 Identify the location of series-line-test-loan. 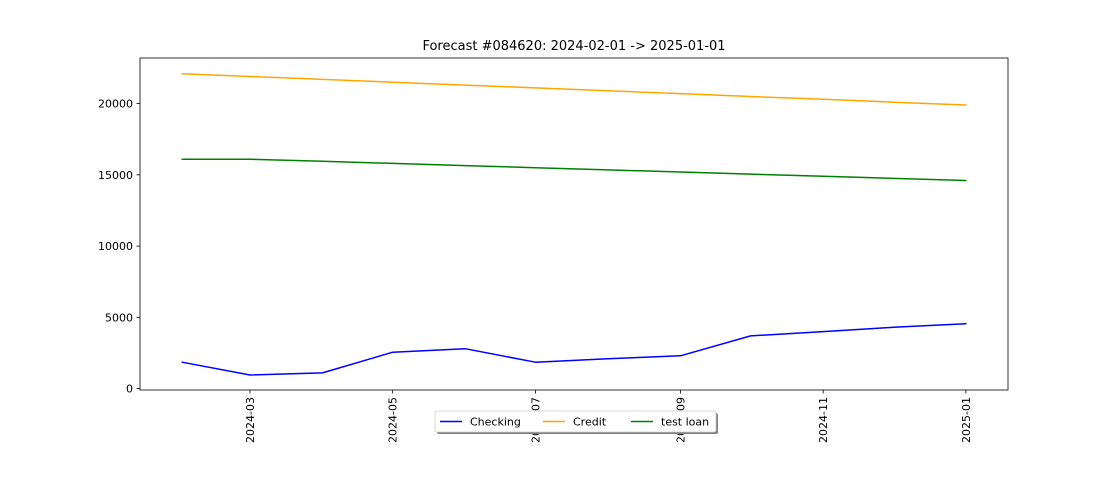
(574, 170).